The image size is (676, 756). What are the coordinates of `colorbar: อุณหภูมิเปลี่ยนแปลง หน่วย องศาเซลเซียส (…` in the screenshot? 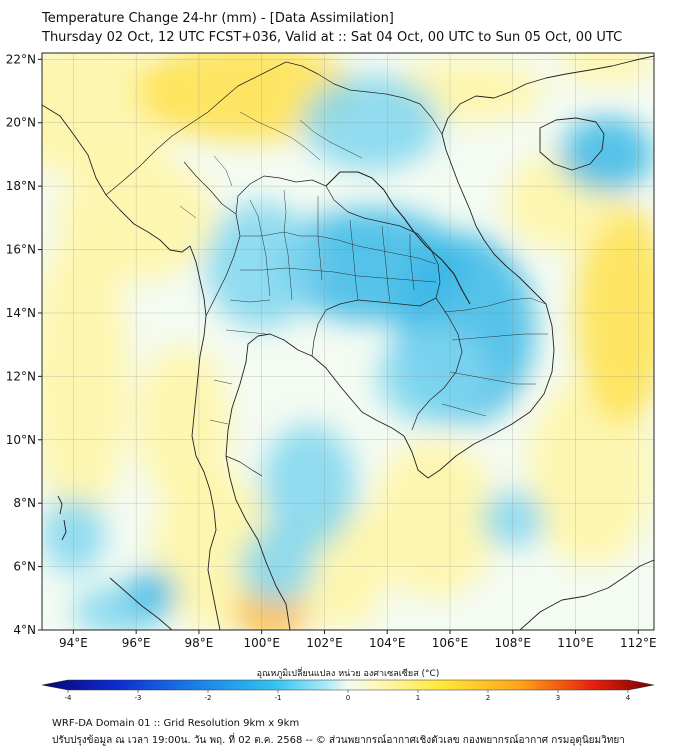 It's located at (348, 684).